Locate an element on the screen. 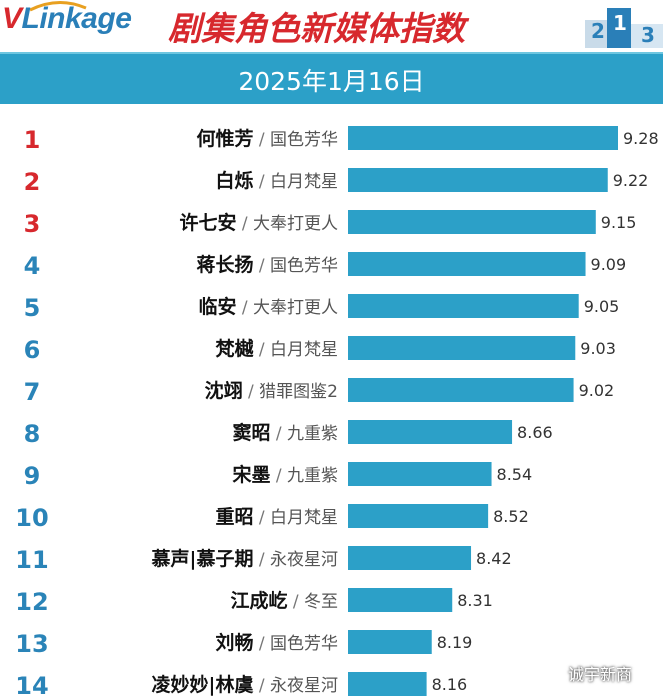 The height and width of the screenshot is (698, 663). rank-label: 11 is located at coordinates (31, 560).